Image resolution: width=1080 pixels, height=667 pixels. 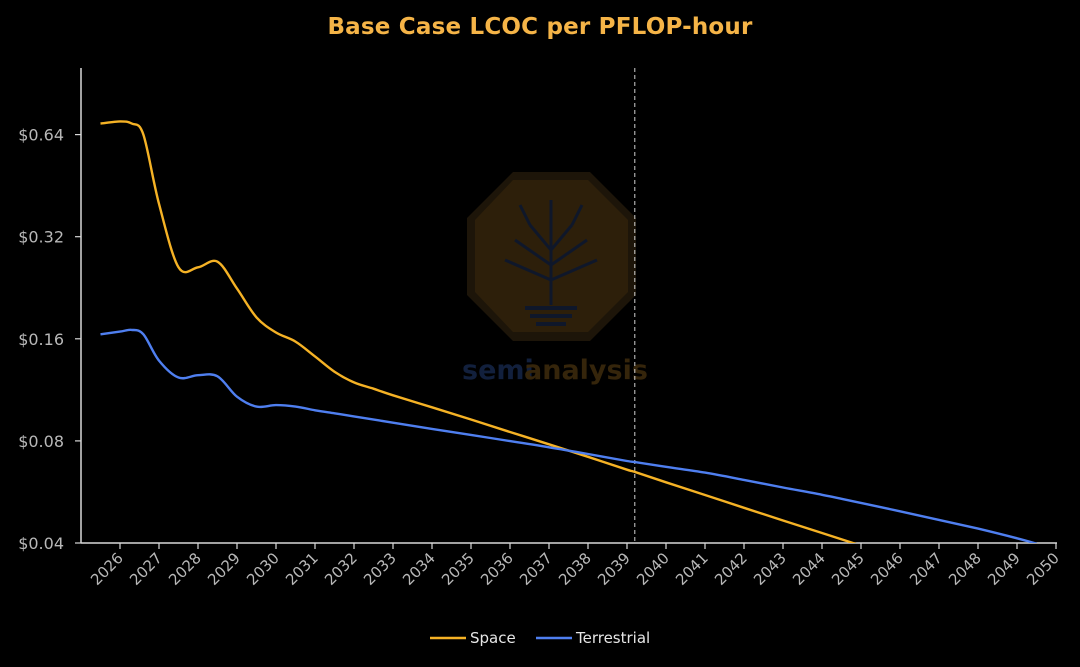 I want to click on watermark-text-semi: semi, so click(x=498, y=370).